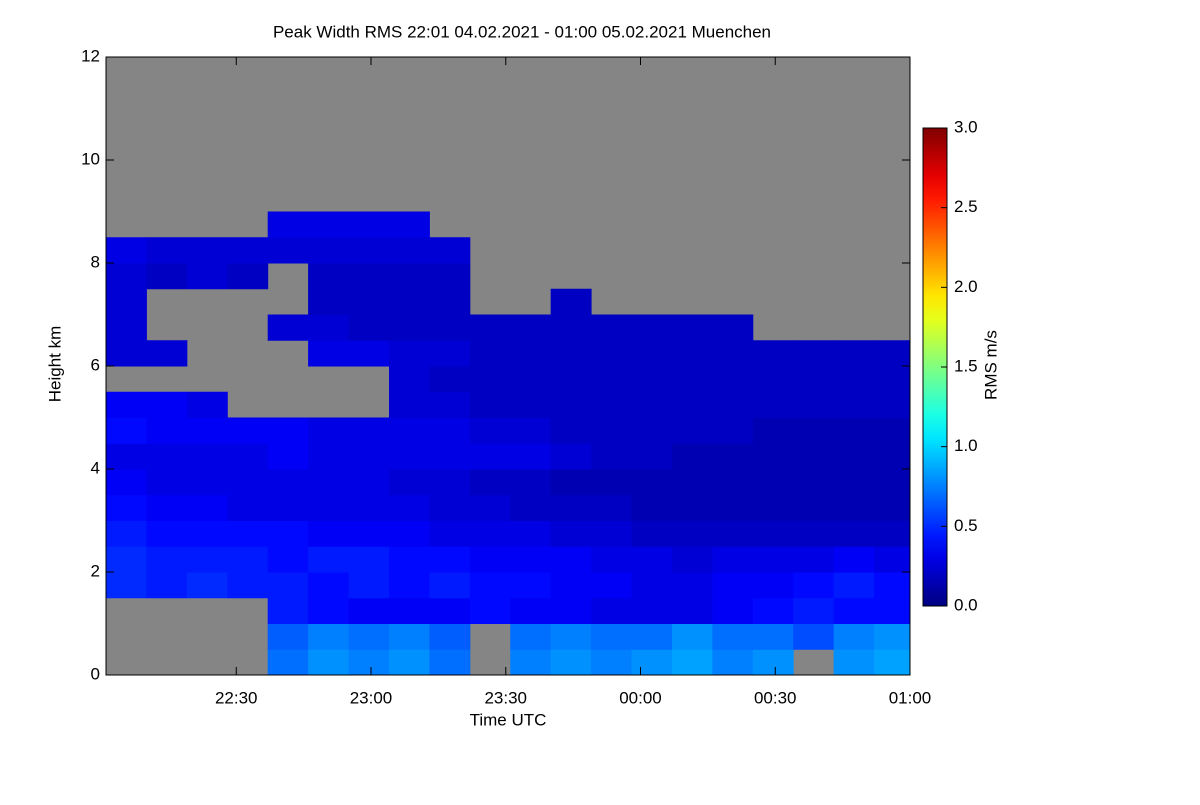 The height and width of the screenshot is (805, 1200). What do you see at coordinates (95, 261) in the screenshot?
I see `y-tick-label: 8` at bounding box center [95, 261].